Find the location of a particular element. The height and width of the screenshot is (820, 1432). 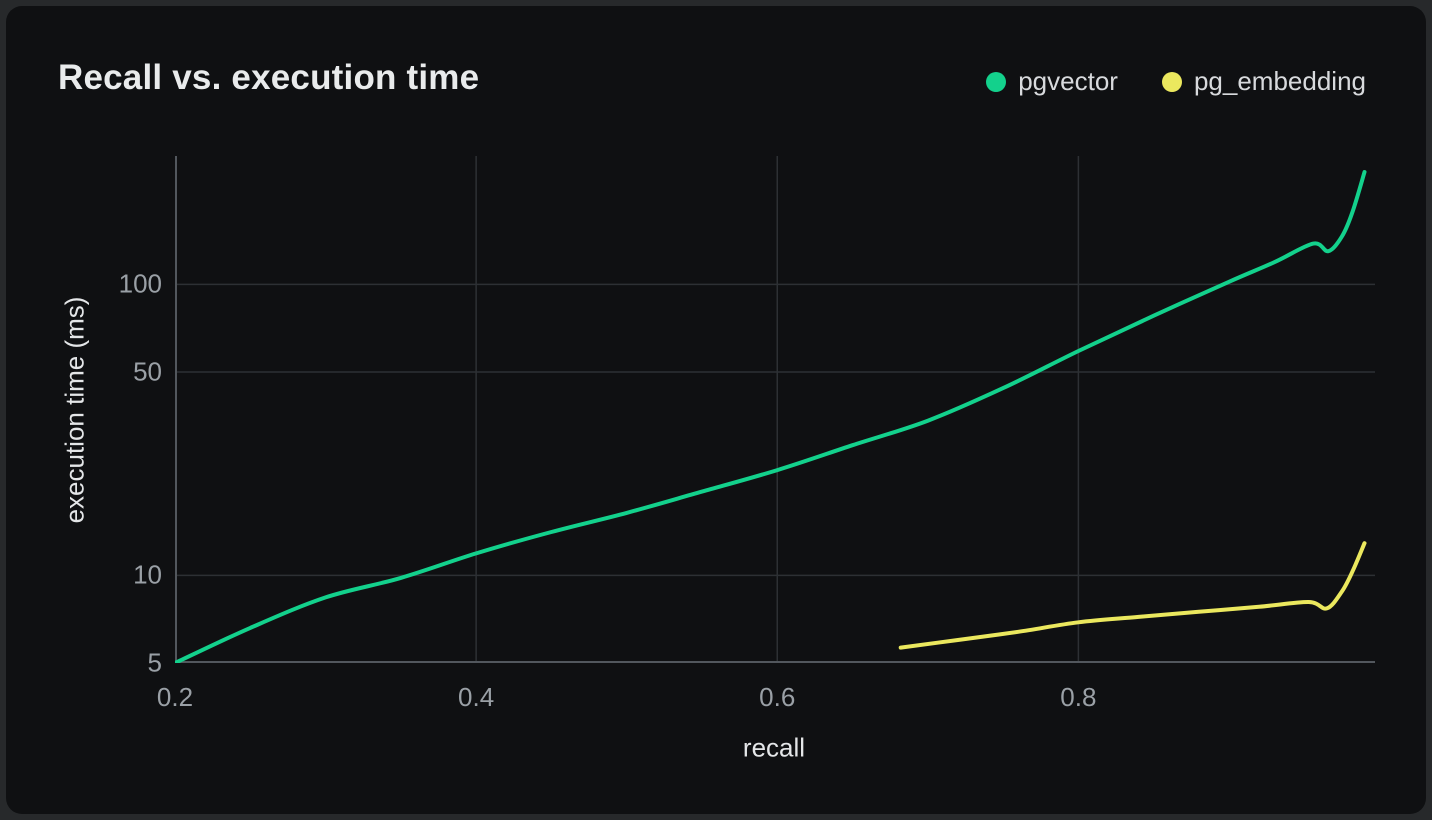

legend-dot-pg-embedding-icon is located at coordinates (1171, 81).